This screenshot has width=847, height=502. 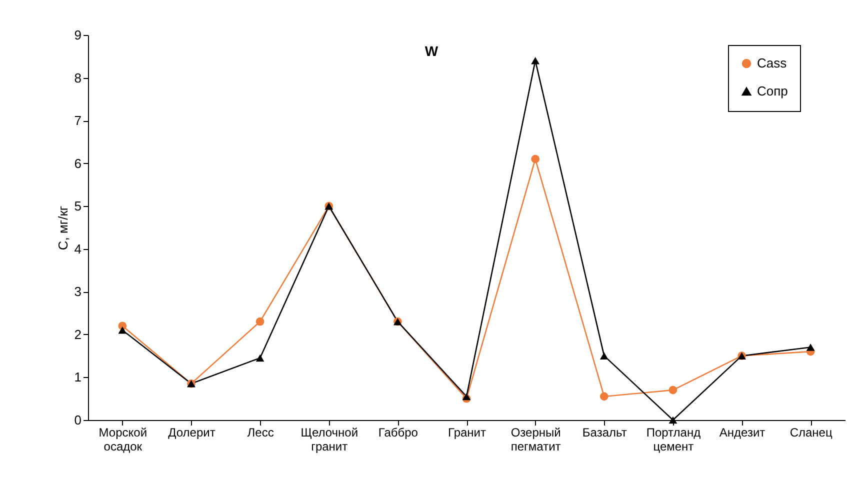 What do you see at coordinates (605, 433) in the screenshot?
I see `x-tick-label: Базальт` at bounding box center [605, 433].